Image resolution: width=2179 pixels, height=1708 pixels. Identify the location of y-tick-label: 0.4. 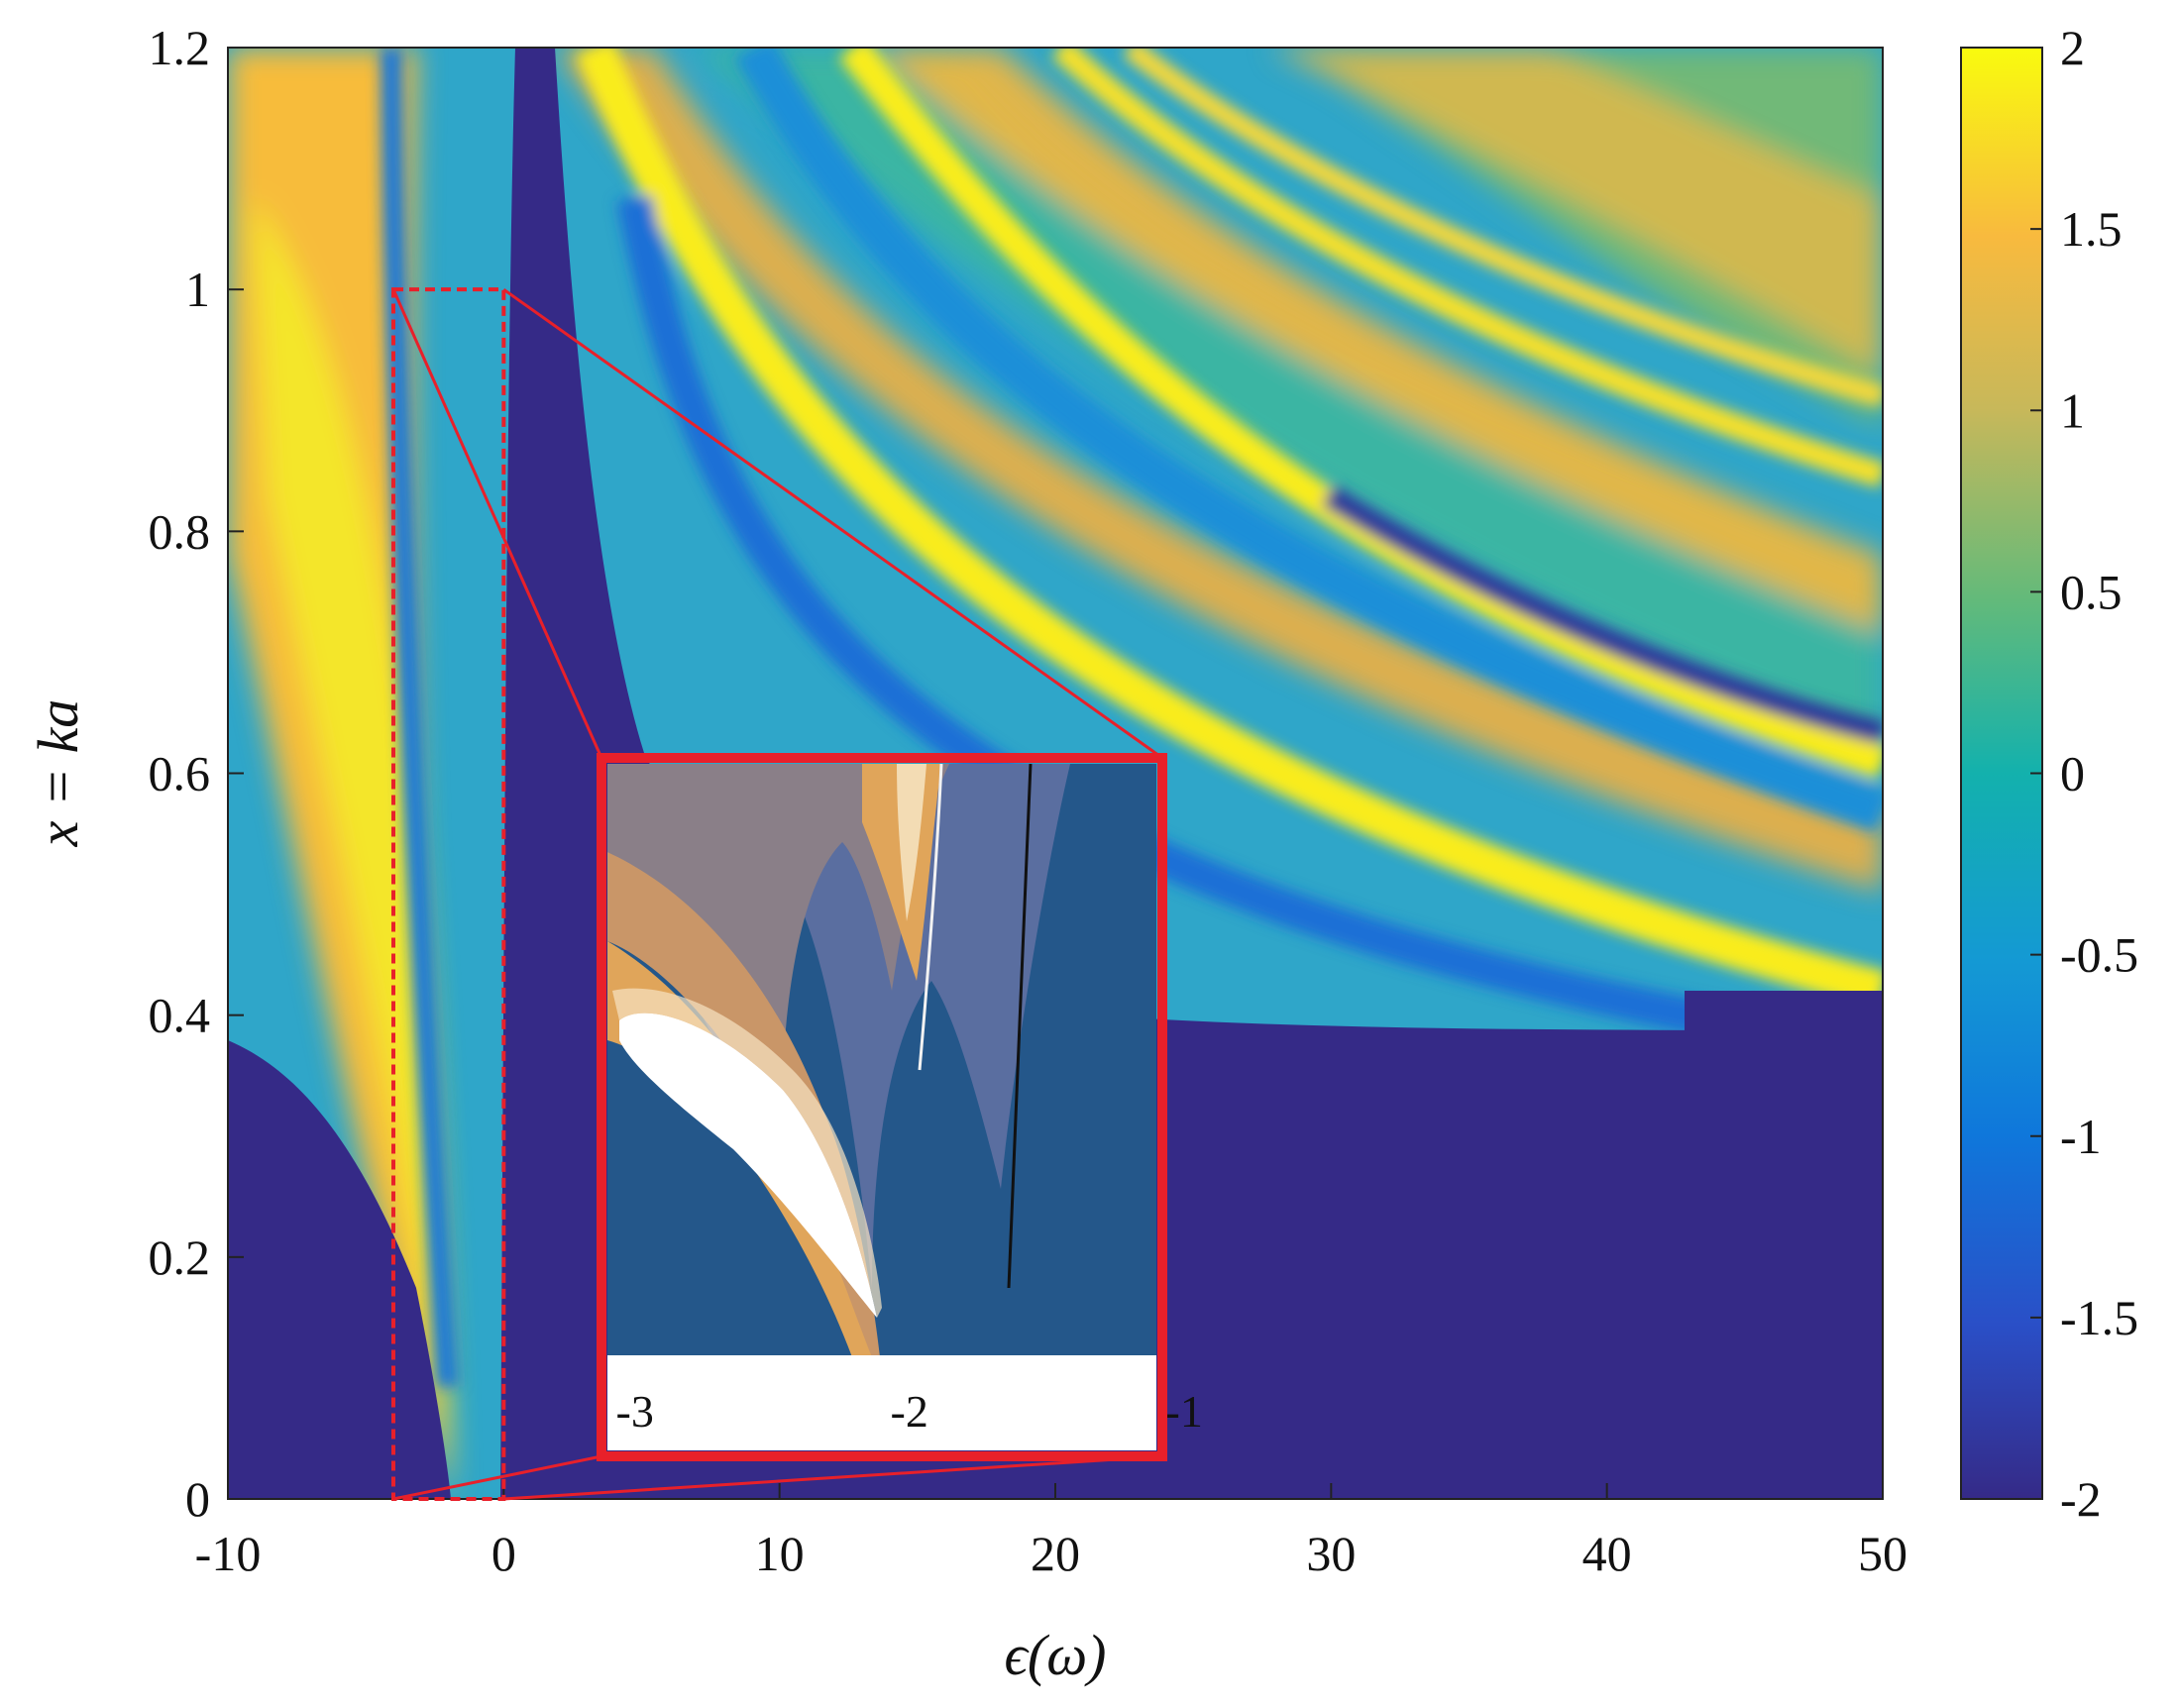
(180, 1015).